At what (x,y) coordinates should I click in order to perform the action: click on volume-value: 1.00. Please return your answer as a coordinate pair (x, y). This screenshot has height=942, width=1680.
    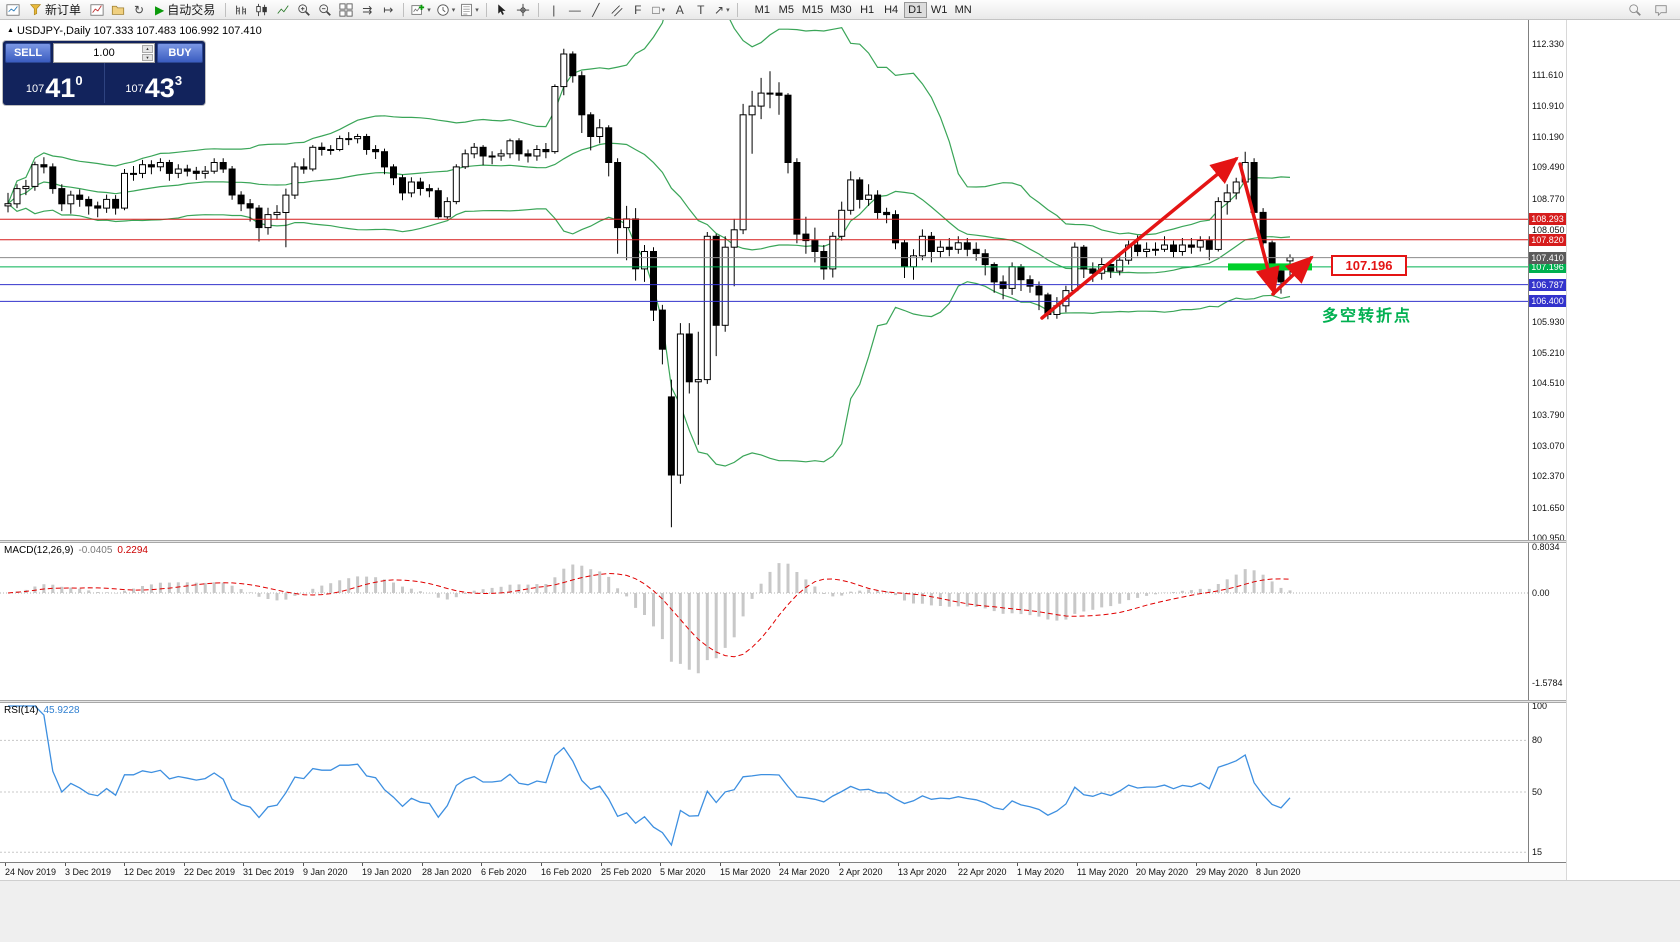
    Looking at the image, I should click on (104, 53).